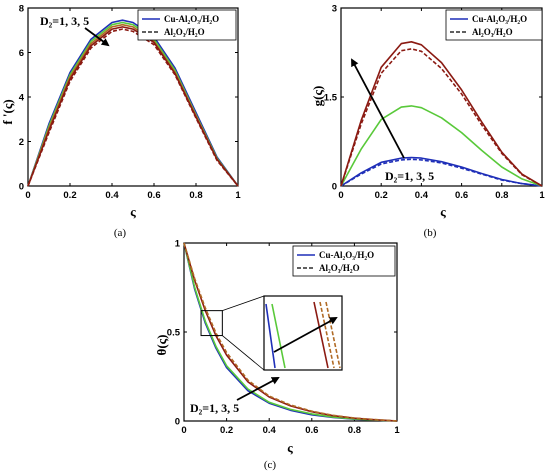 This screenshot has height=475, width=550. Describe the element at coordinates (270, 465) in the screenshot. I see `panel-caption: (c)` at that location.